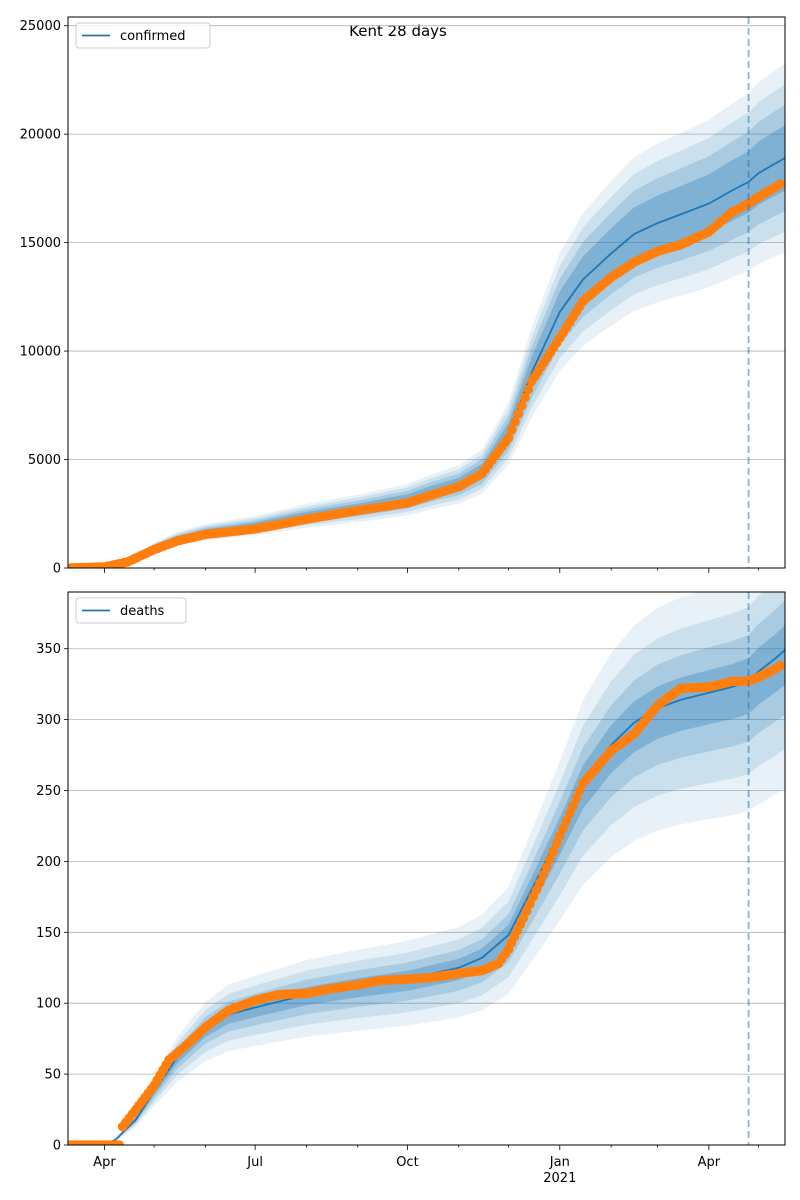 This screenshot has height=1200, width=800. Describe the element at coordinates (254, 1162) in the screenshot. I see `x-tick-label: Jul` at that location.